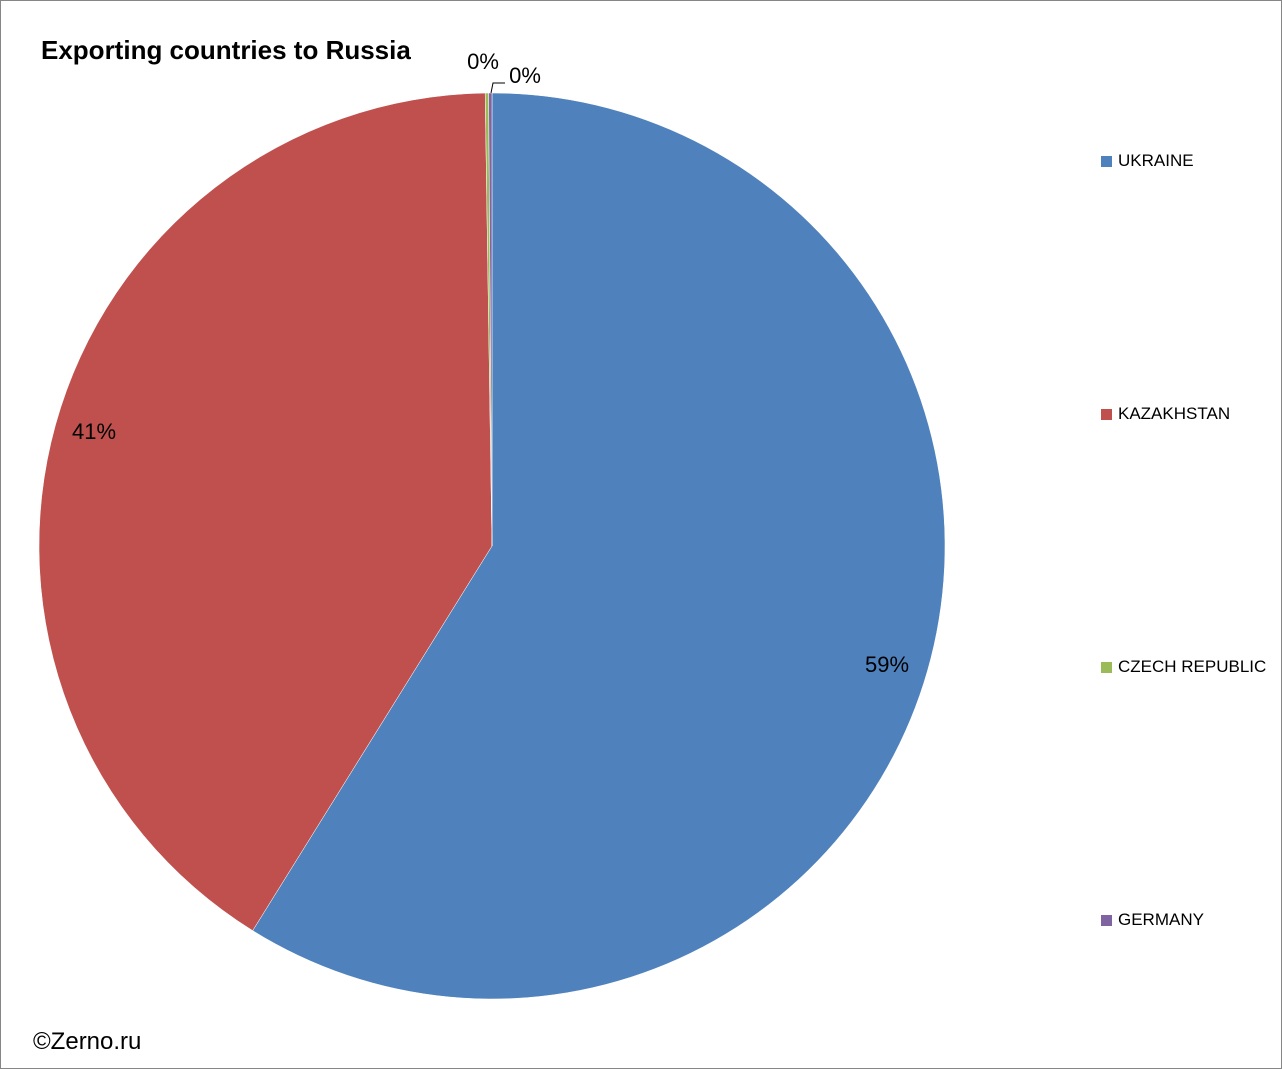 This screenshot has height=1069, width=1282. I want to click on legend-label-czech-republic: CZECH REPUBLIC, so click(1192, 666).